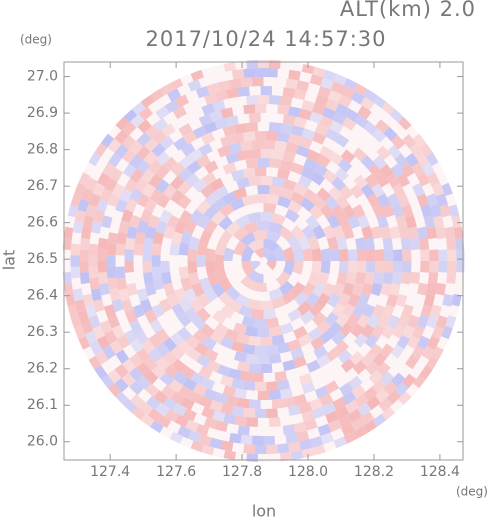  Describe the element at coordinates (42, 259) in the screenshot. I see `y-tick-label: 26.5` at that location.